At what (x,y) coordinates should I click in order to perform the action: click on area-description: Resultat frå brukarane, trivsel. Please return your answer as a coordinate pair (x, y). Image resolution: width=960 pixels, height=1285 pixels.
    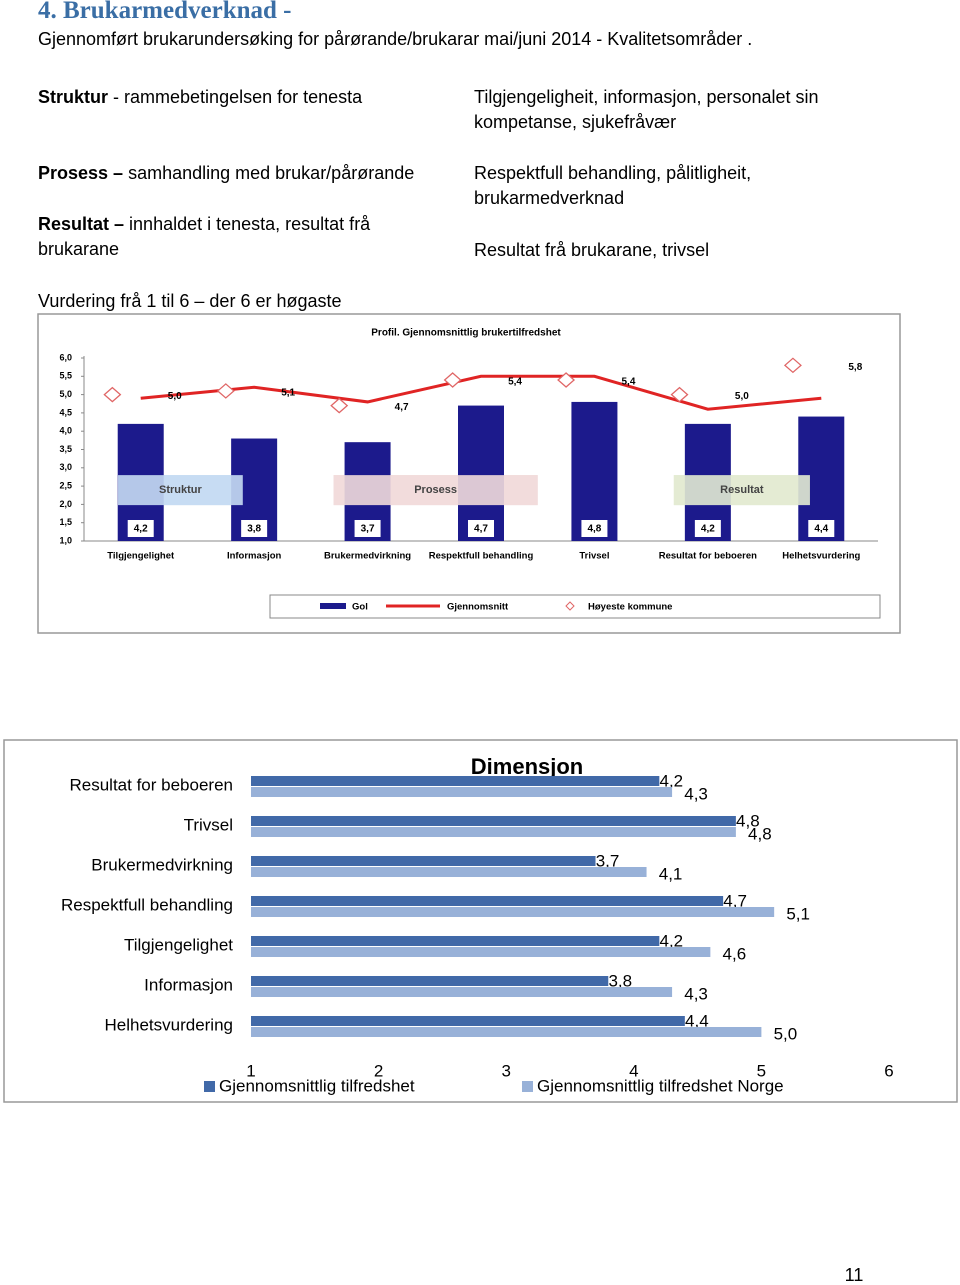
    Looking at the image, I should click on (592, 250).